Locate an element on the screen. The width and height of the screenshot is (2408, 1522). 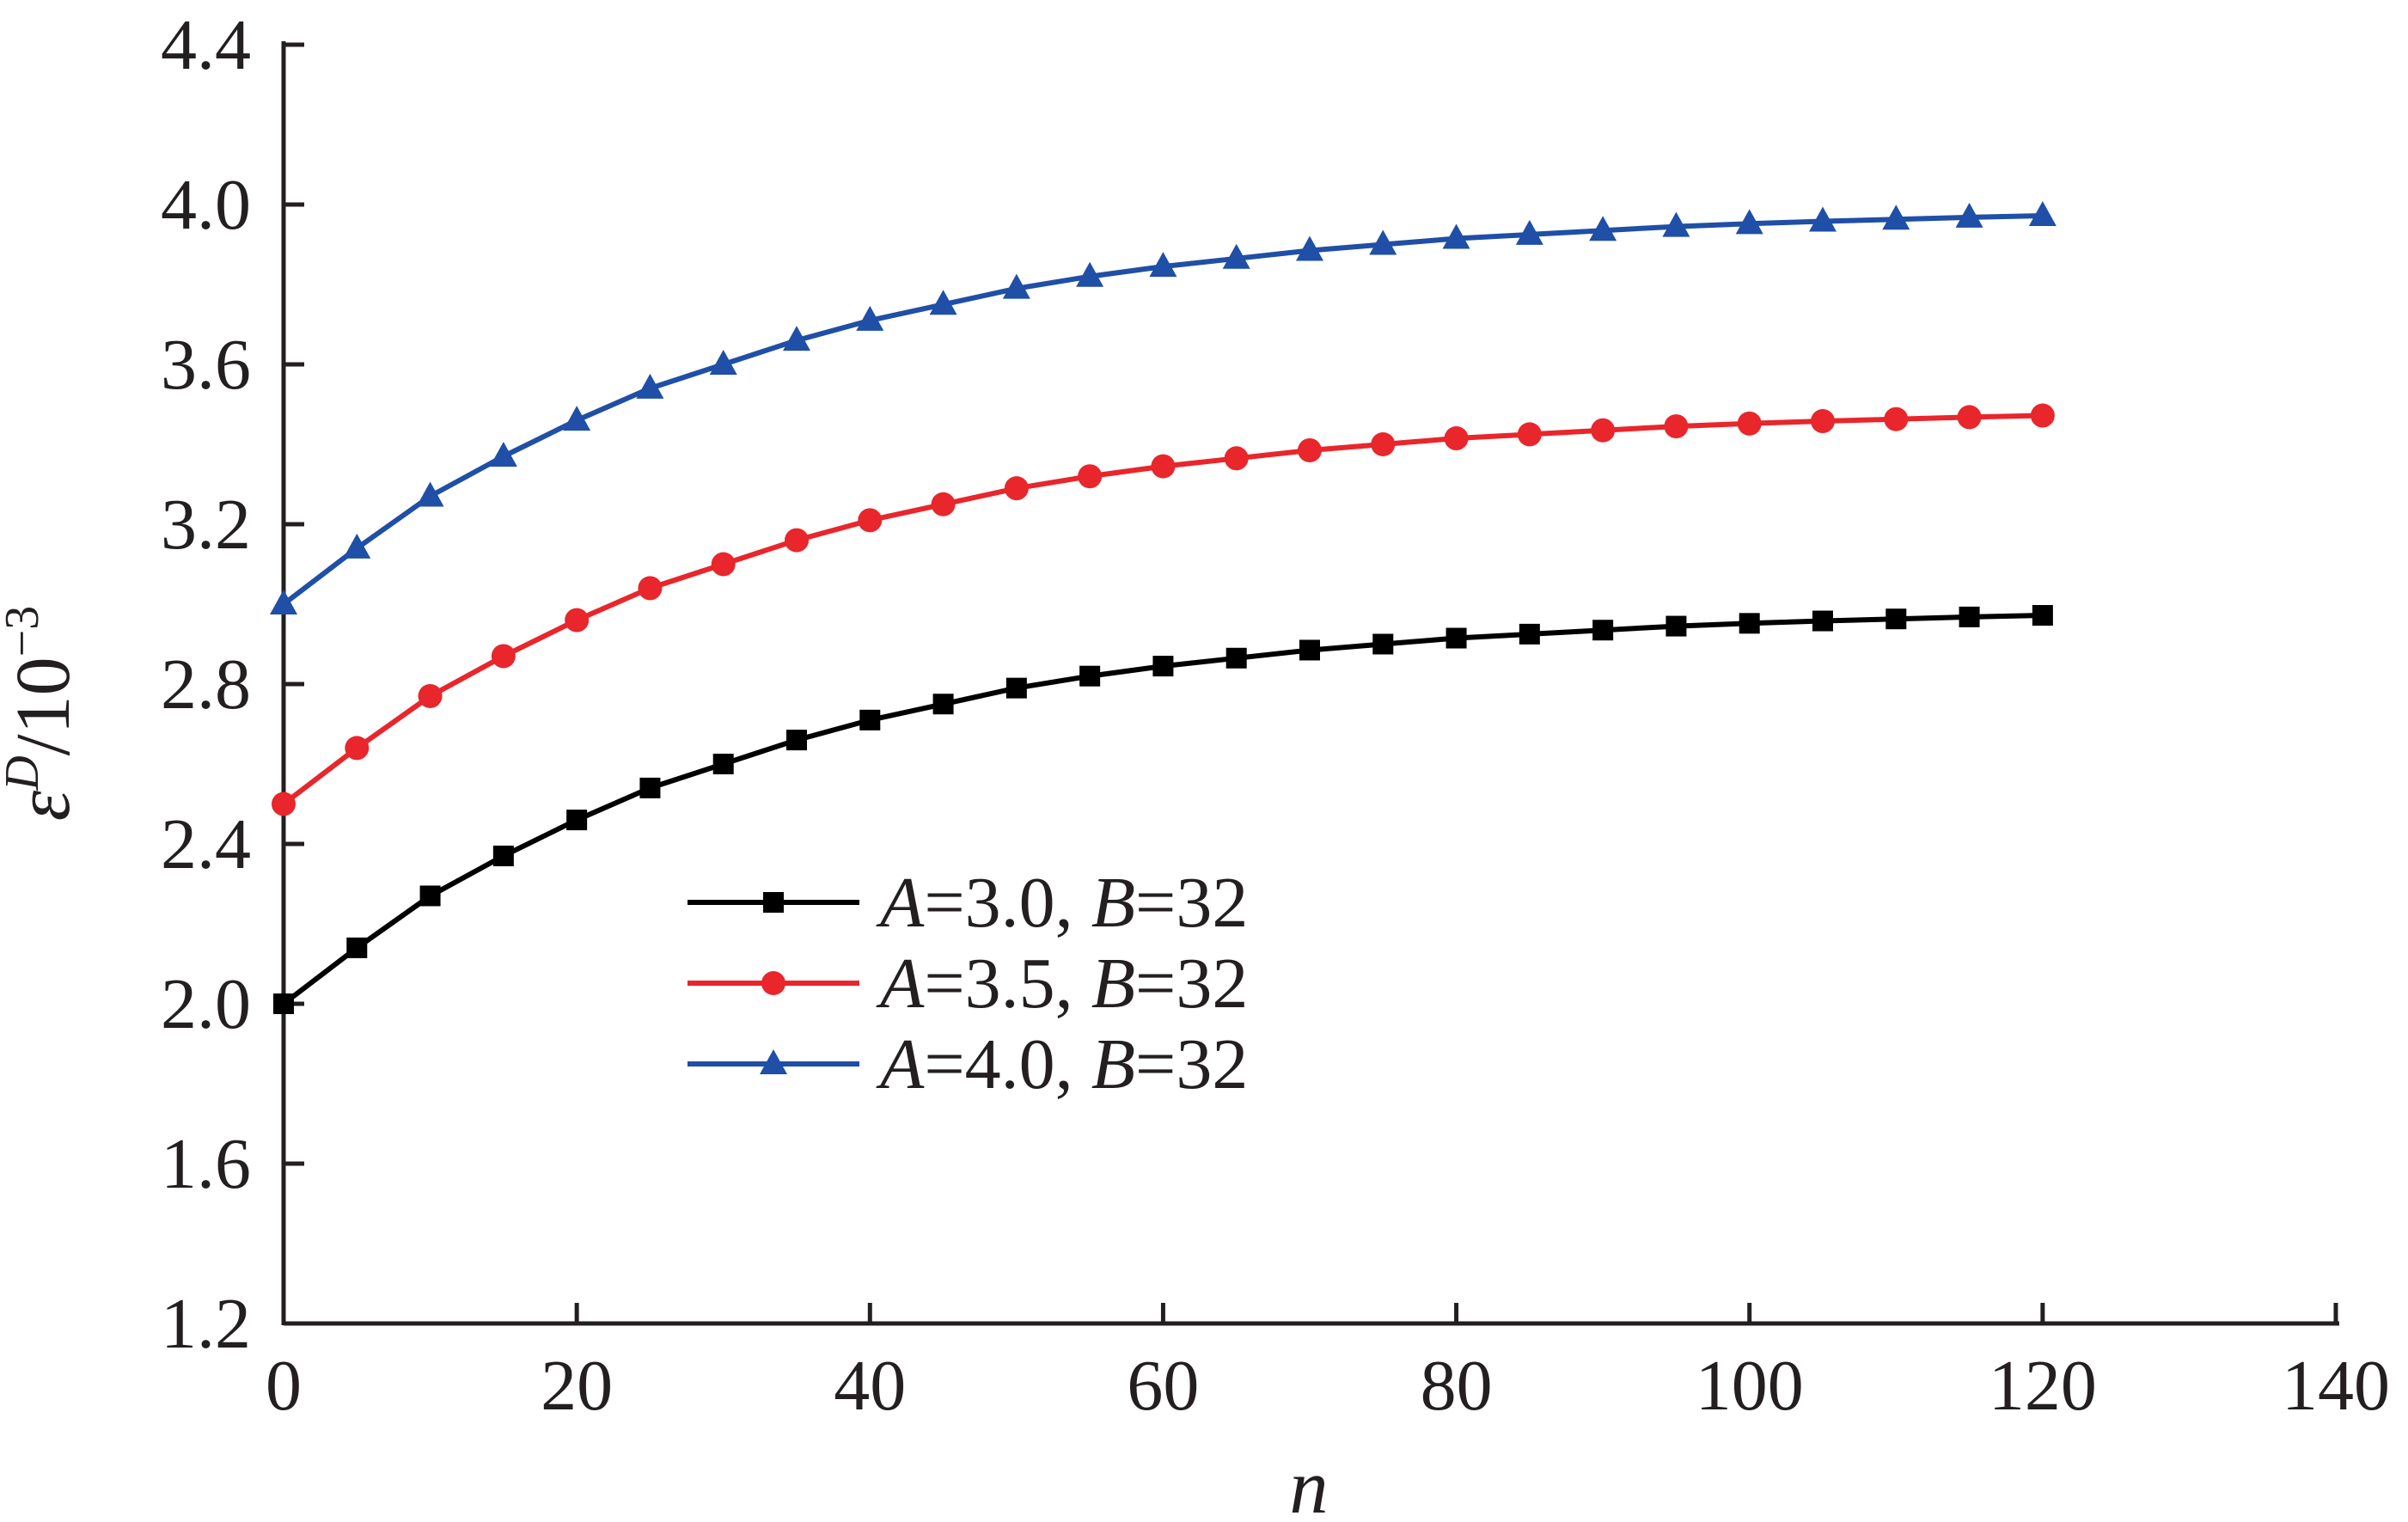
y-axis-title-unit: /10 is located at coordinates (43, 706).